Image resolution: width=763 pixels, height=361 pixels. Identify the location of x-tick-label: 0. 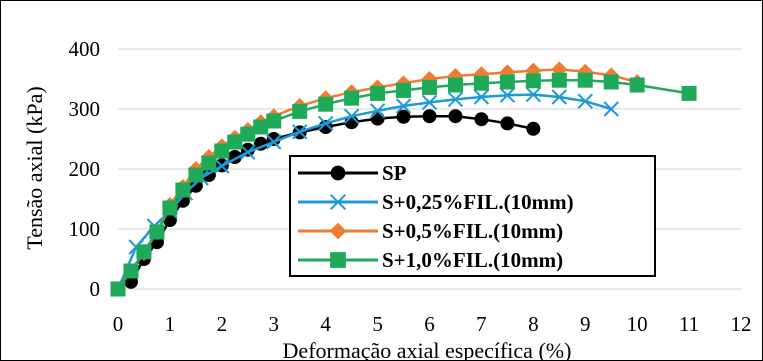
(118, 324).